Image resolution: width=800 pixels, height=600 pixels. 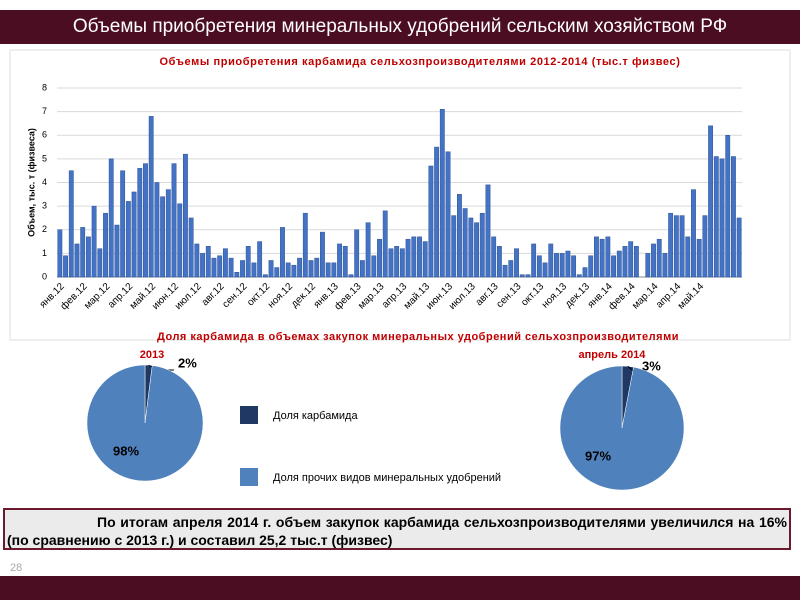 What do you see at coordinates (462, 296) in the screenshot?
I see `x-tick-label: июл.13` at bounding box center [462, 296].